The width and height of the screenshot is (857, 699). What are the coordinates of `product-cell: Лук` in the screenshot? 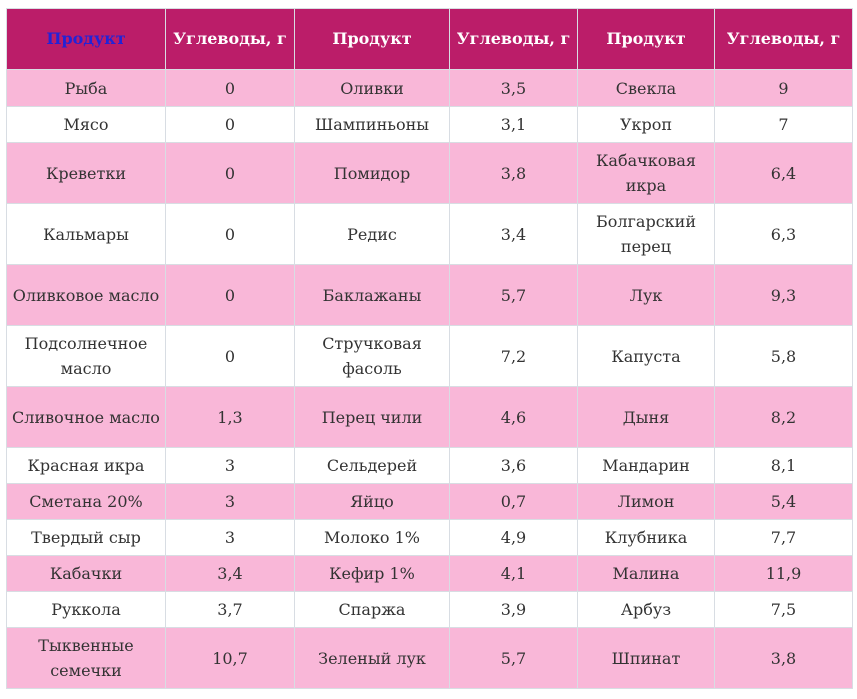 It's located at (646, 295).